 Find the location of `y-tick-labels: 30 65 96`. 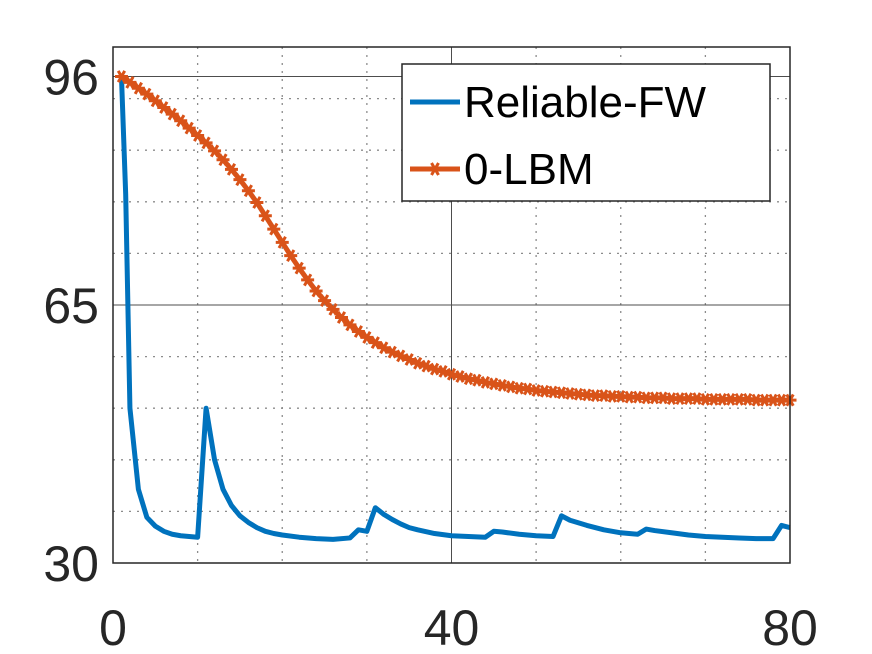

y-tick-labels: 30 65 96 is located at coordinates (71, 320).